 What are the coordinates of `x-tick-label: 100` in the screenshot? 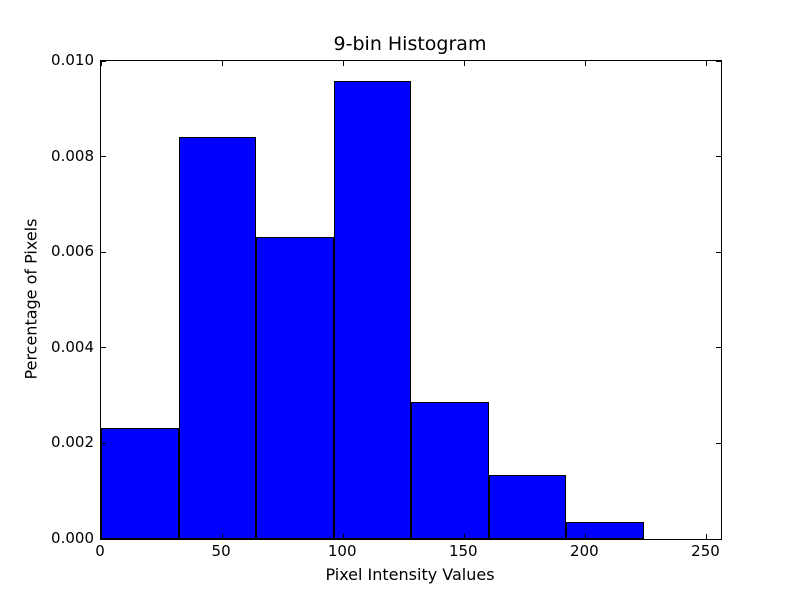 It's located at (342, 551).